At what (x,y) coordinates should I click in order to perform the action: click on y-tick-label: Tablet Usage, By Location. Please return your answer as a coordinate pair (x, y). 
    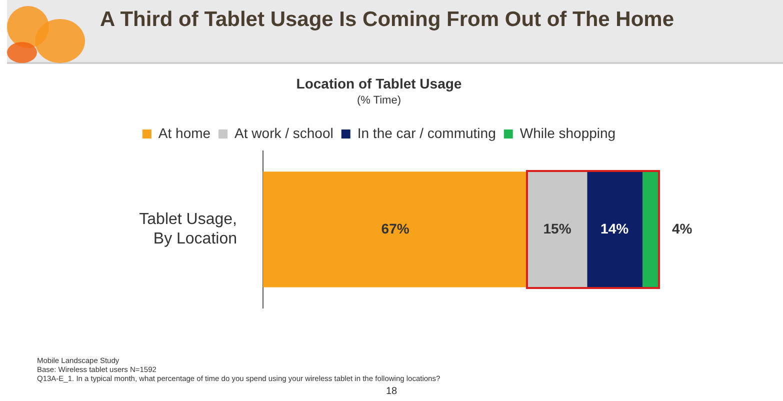
    Looking at the image, I should click on (188, 229).